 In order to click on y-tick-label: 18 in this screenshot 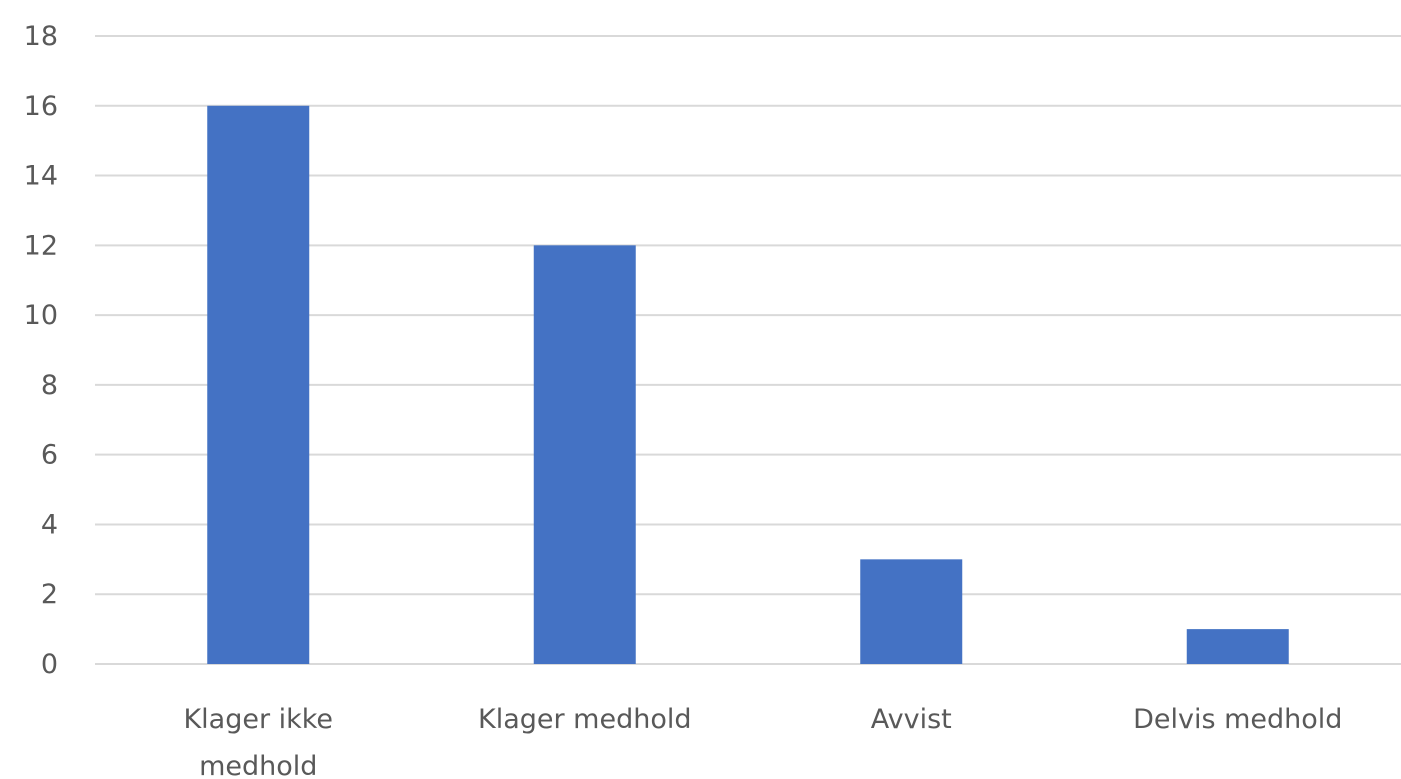, I will do `click(41, 36)`.